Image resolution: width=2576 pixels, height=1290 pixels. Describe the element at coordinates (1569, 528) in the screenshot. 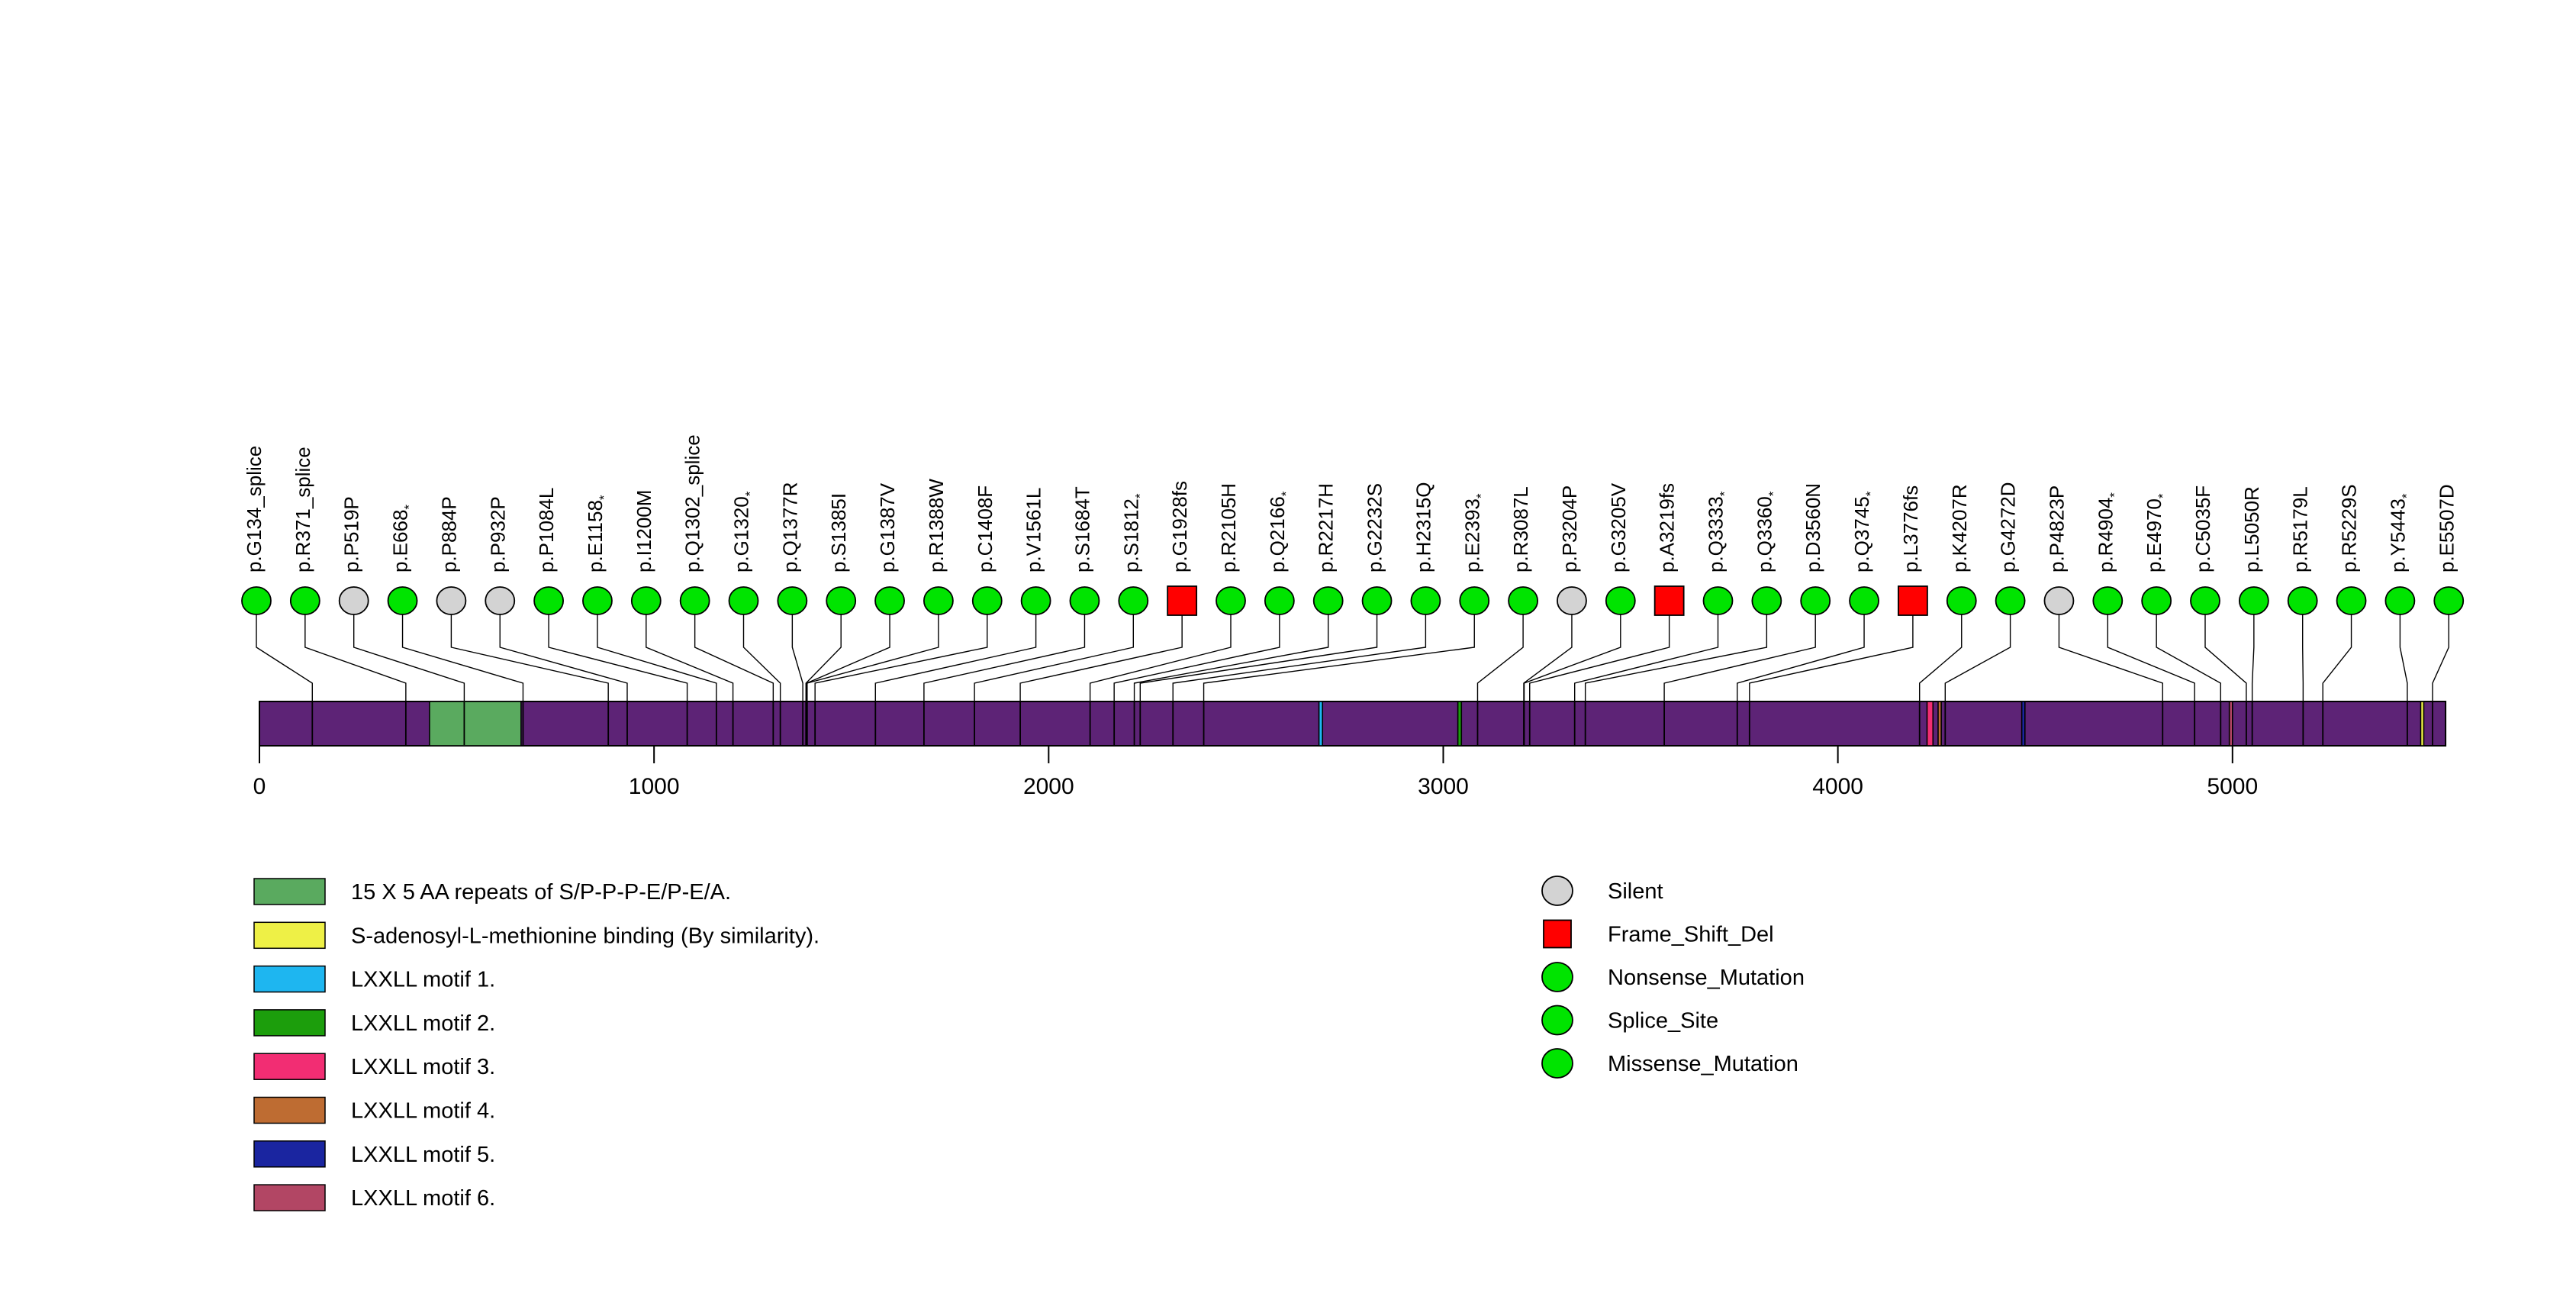

I see `mutation-label: p.P3204P` at that location.